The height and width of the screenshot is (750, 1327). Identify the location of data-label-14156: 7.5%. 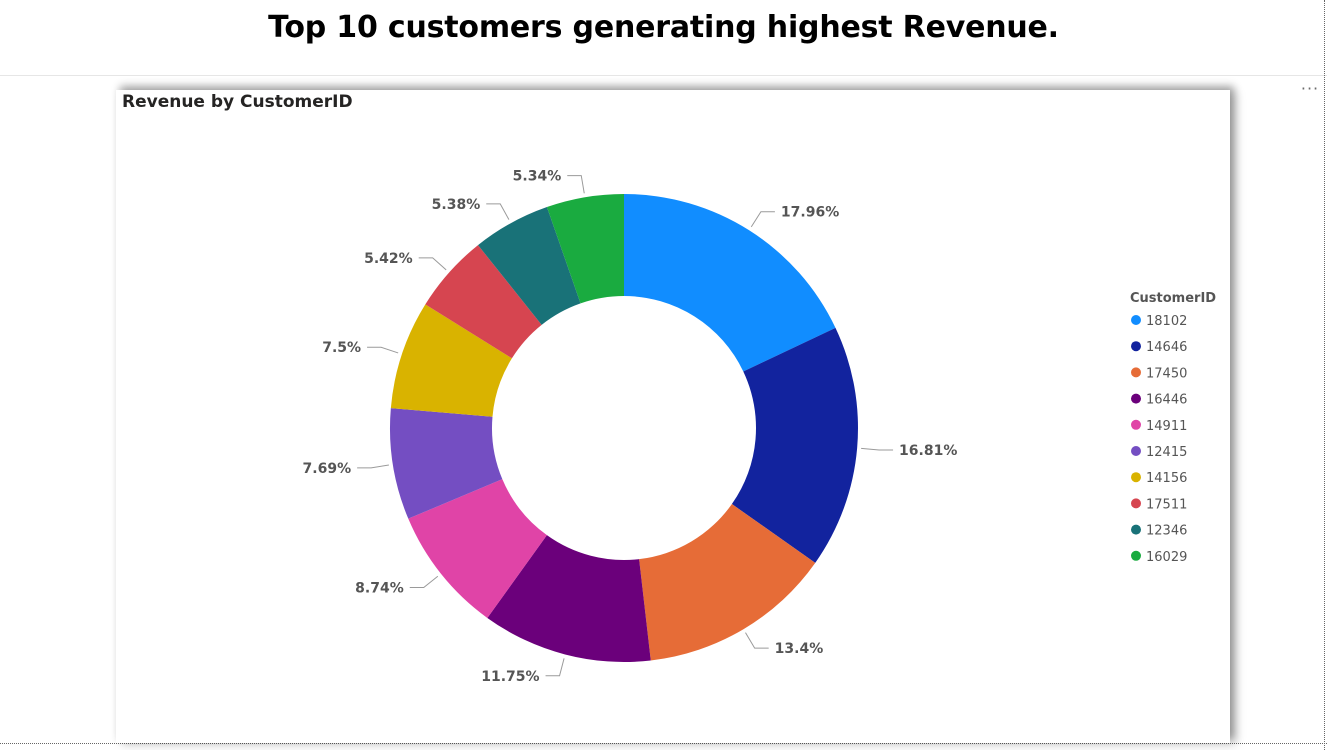
(341, 348).